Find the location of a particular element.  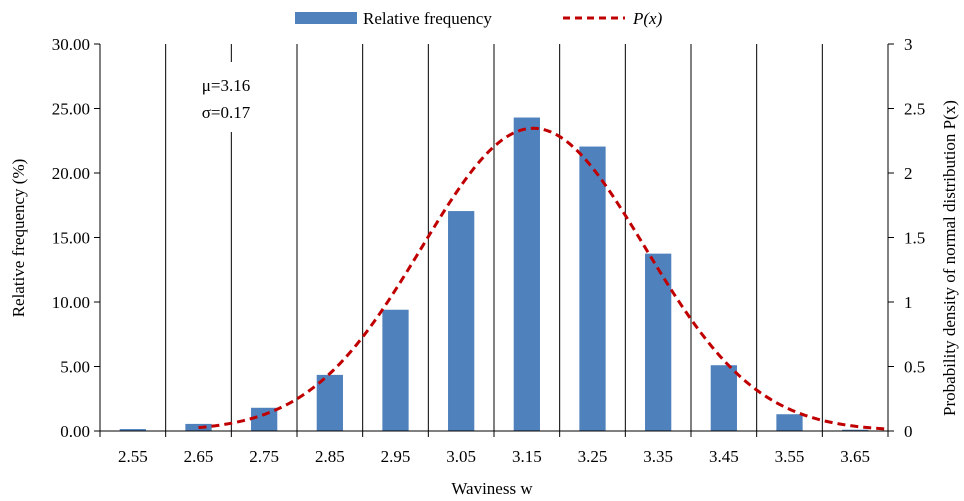

legend-bar-label: Relative frequency is located at coordinates (427, 18).